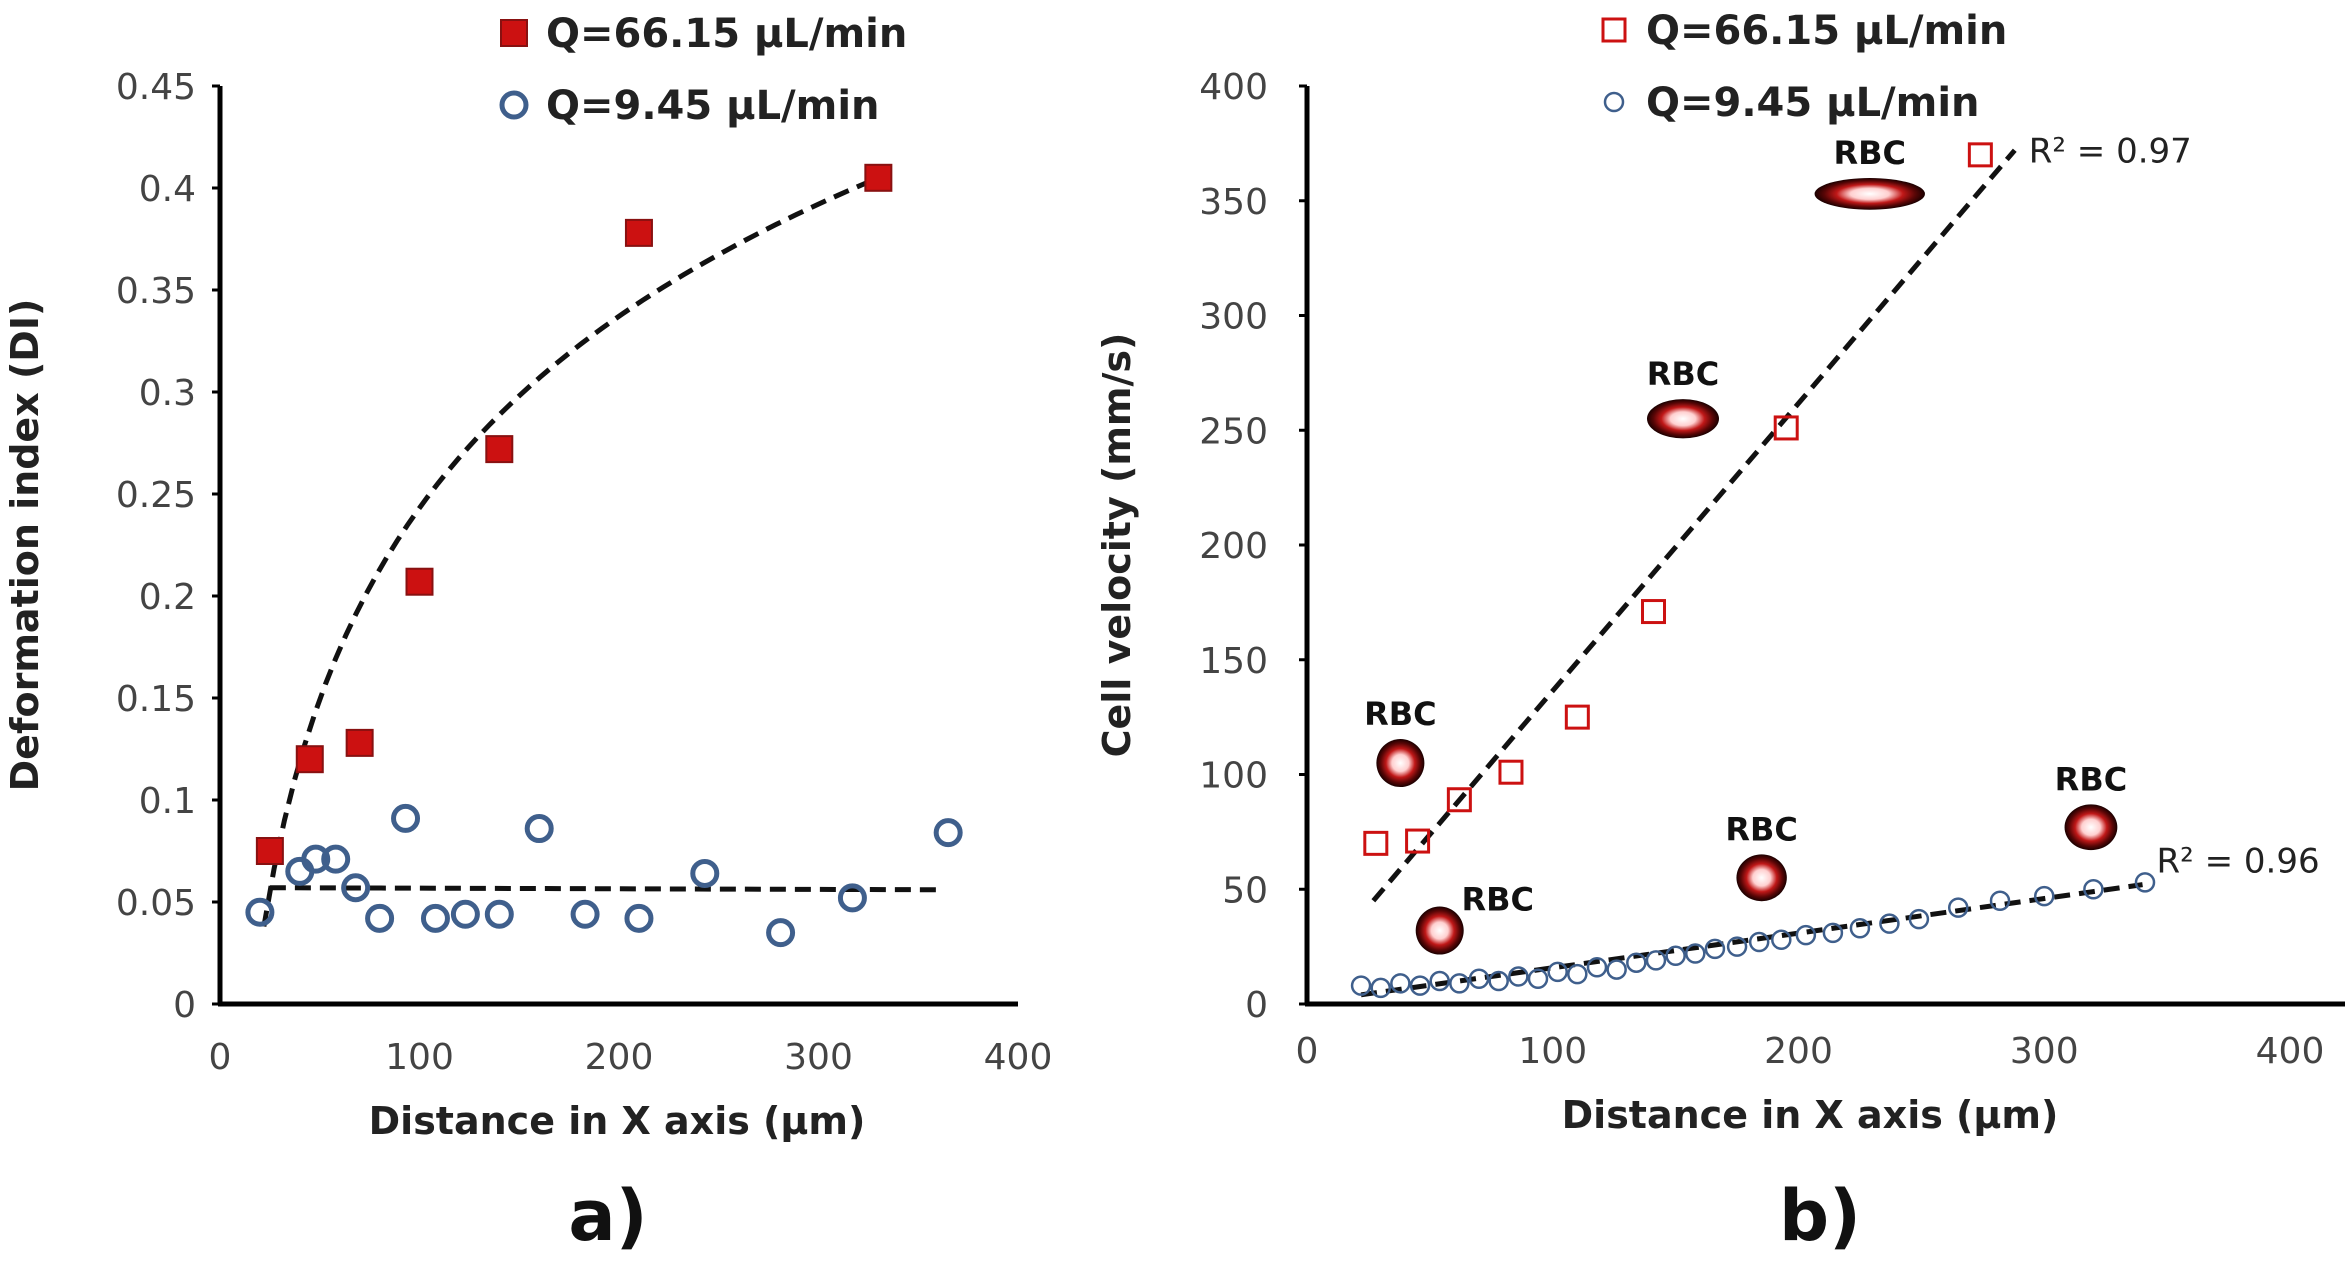 The height and width of the screenshot is (1282, 2352). I want to click on y-tick-label: 0.4, so click(167, 189).